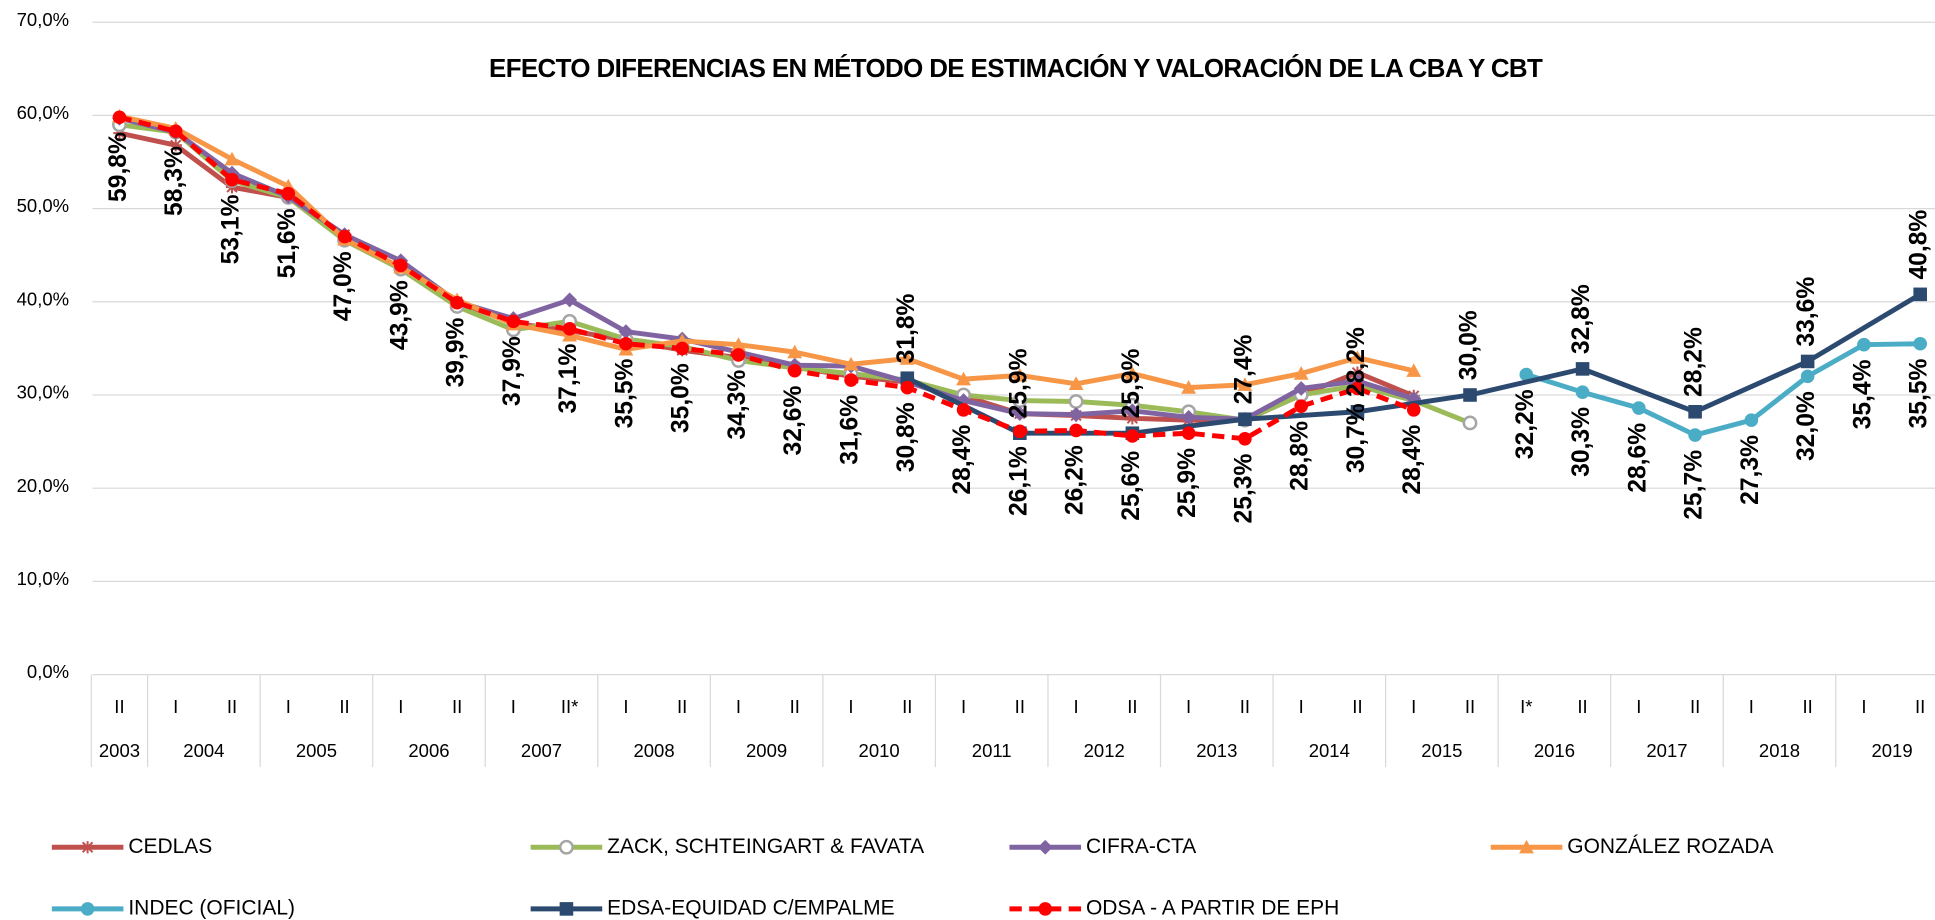  Describe the element at coordinates (879, 750) in the screenshot. I see `x-group-label: 2010` at that location.